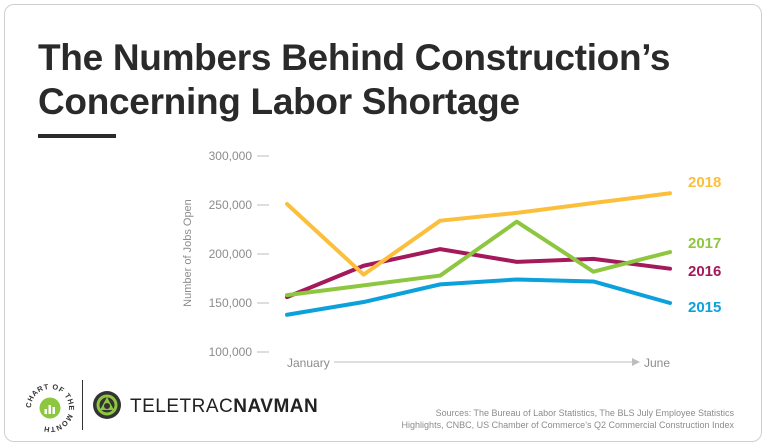 The width and height of the screenshot is (768, 448). Describe the element at coordinates (704, 182) in the screenshot. I see `series-label-2018: 2018` at that location.